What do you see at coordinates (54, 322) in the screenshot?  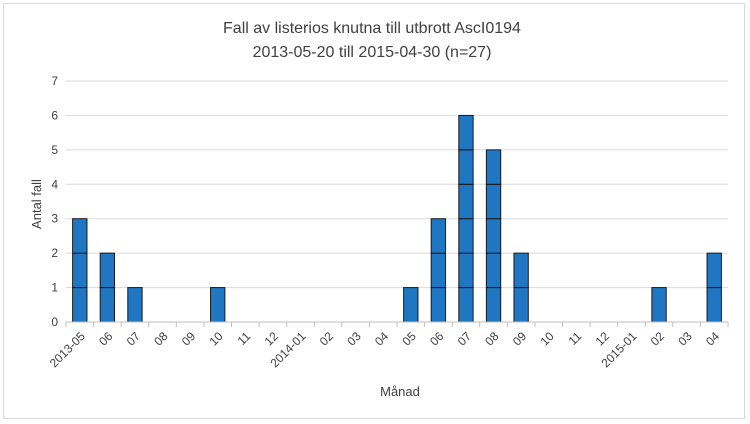 I see `y-tick-label: 0` at bounding box center [54, 322].